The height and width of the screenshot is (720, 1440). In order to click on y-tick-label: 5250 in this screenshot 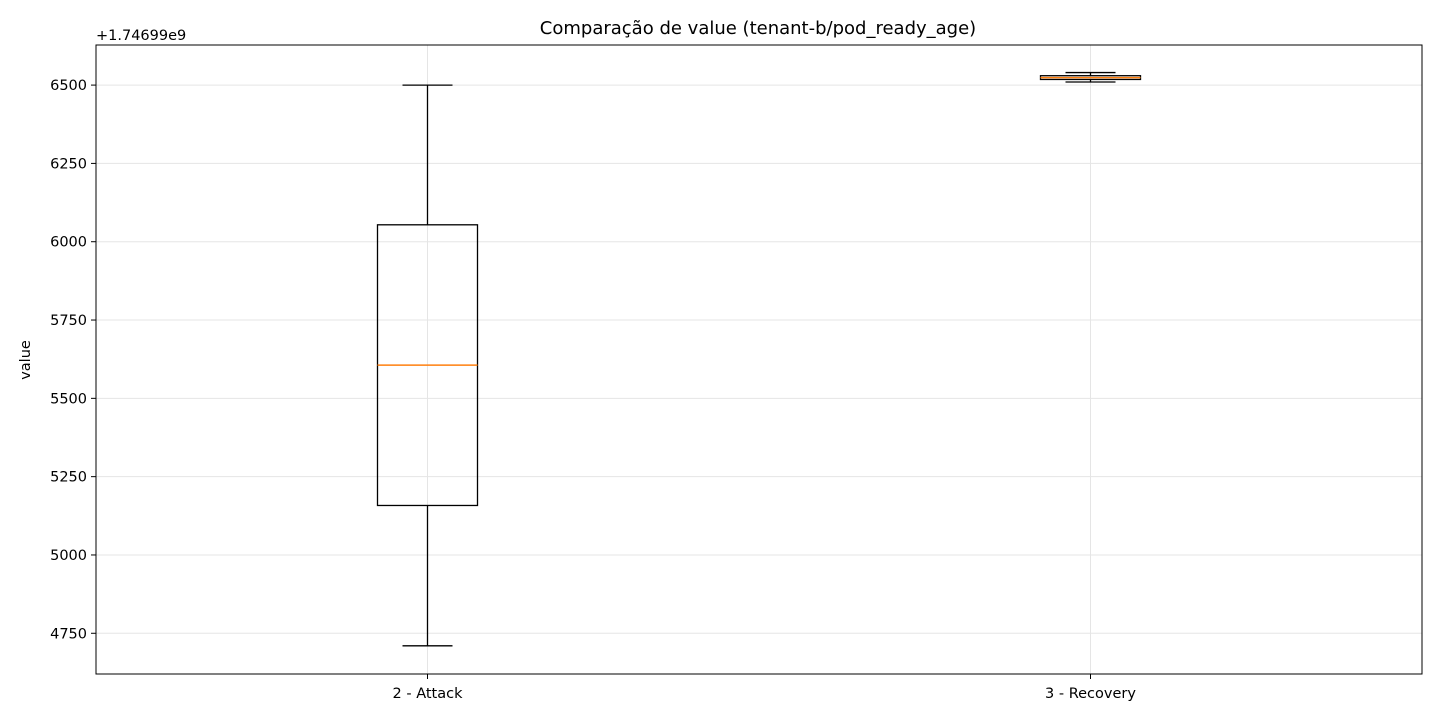, I will do `click(68, 478)`.